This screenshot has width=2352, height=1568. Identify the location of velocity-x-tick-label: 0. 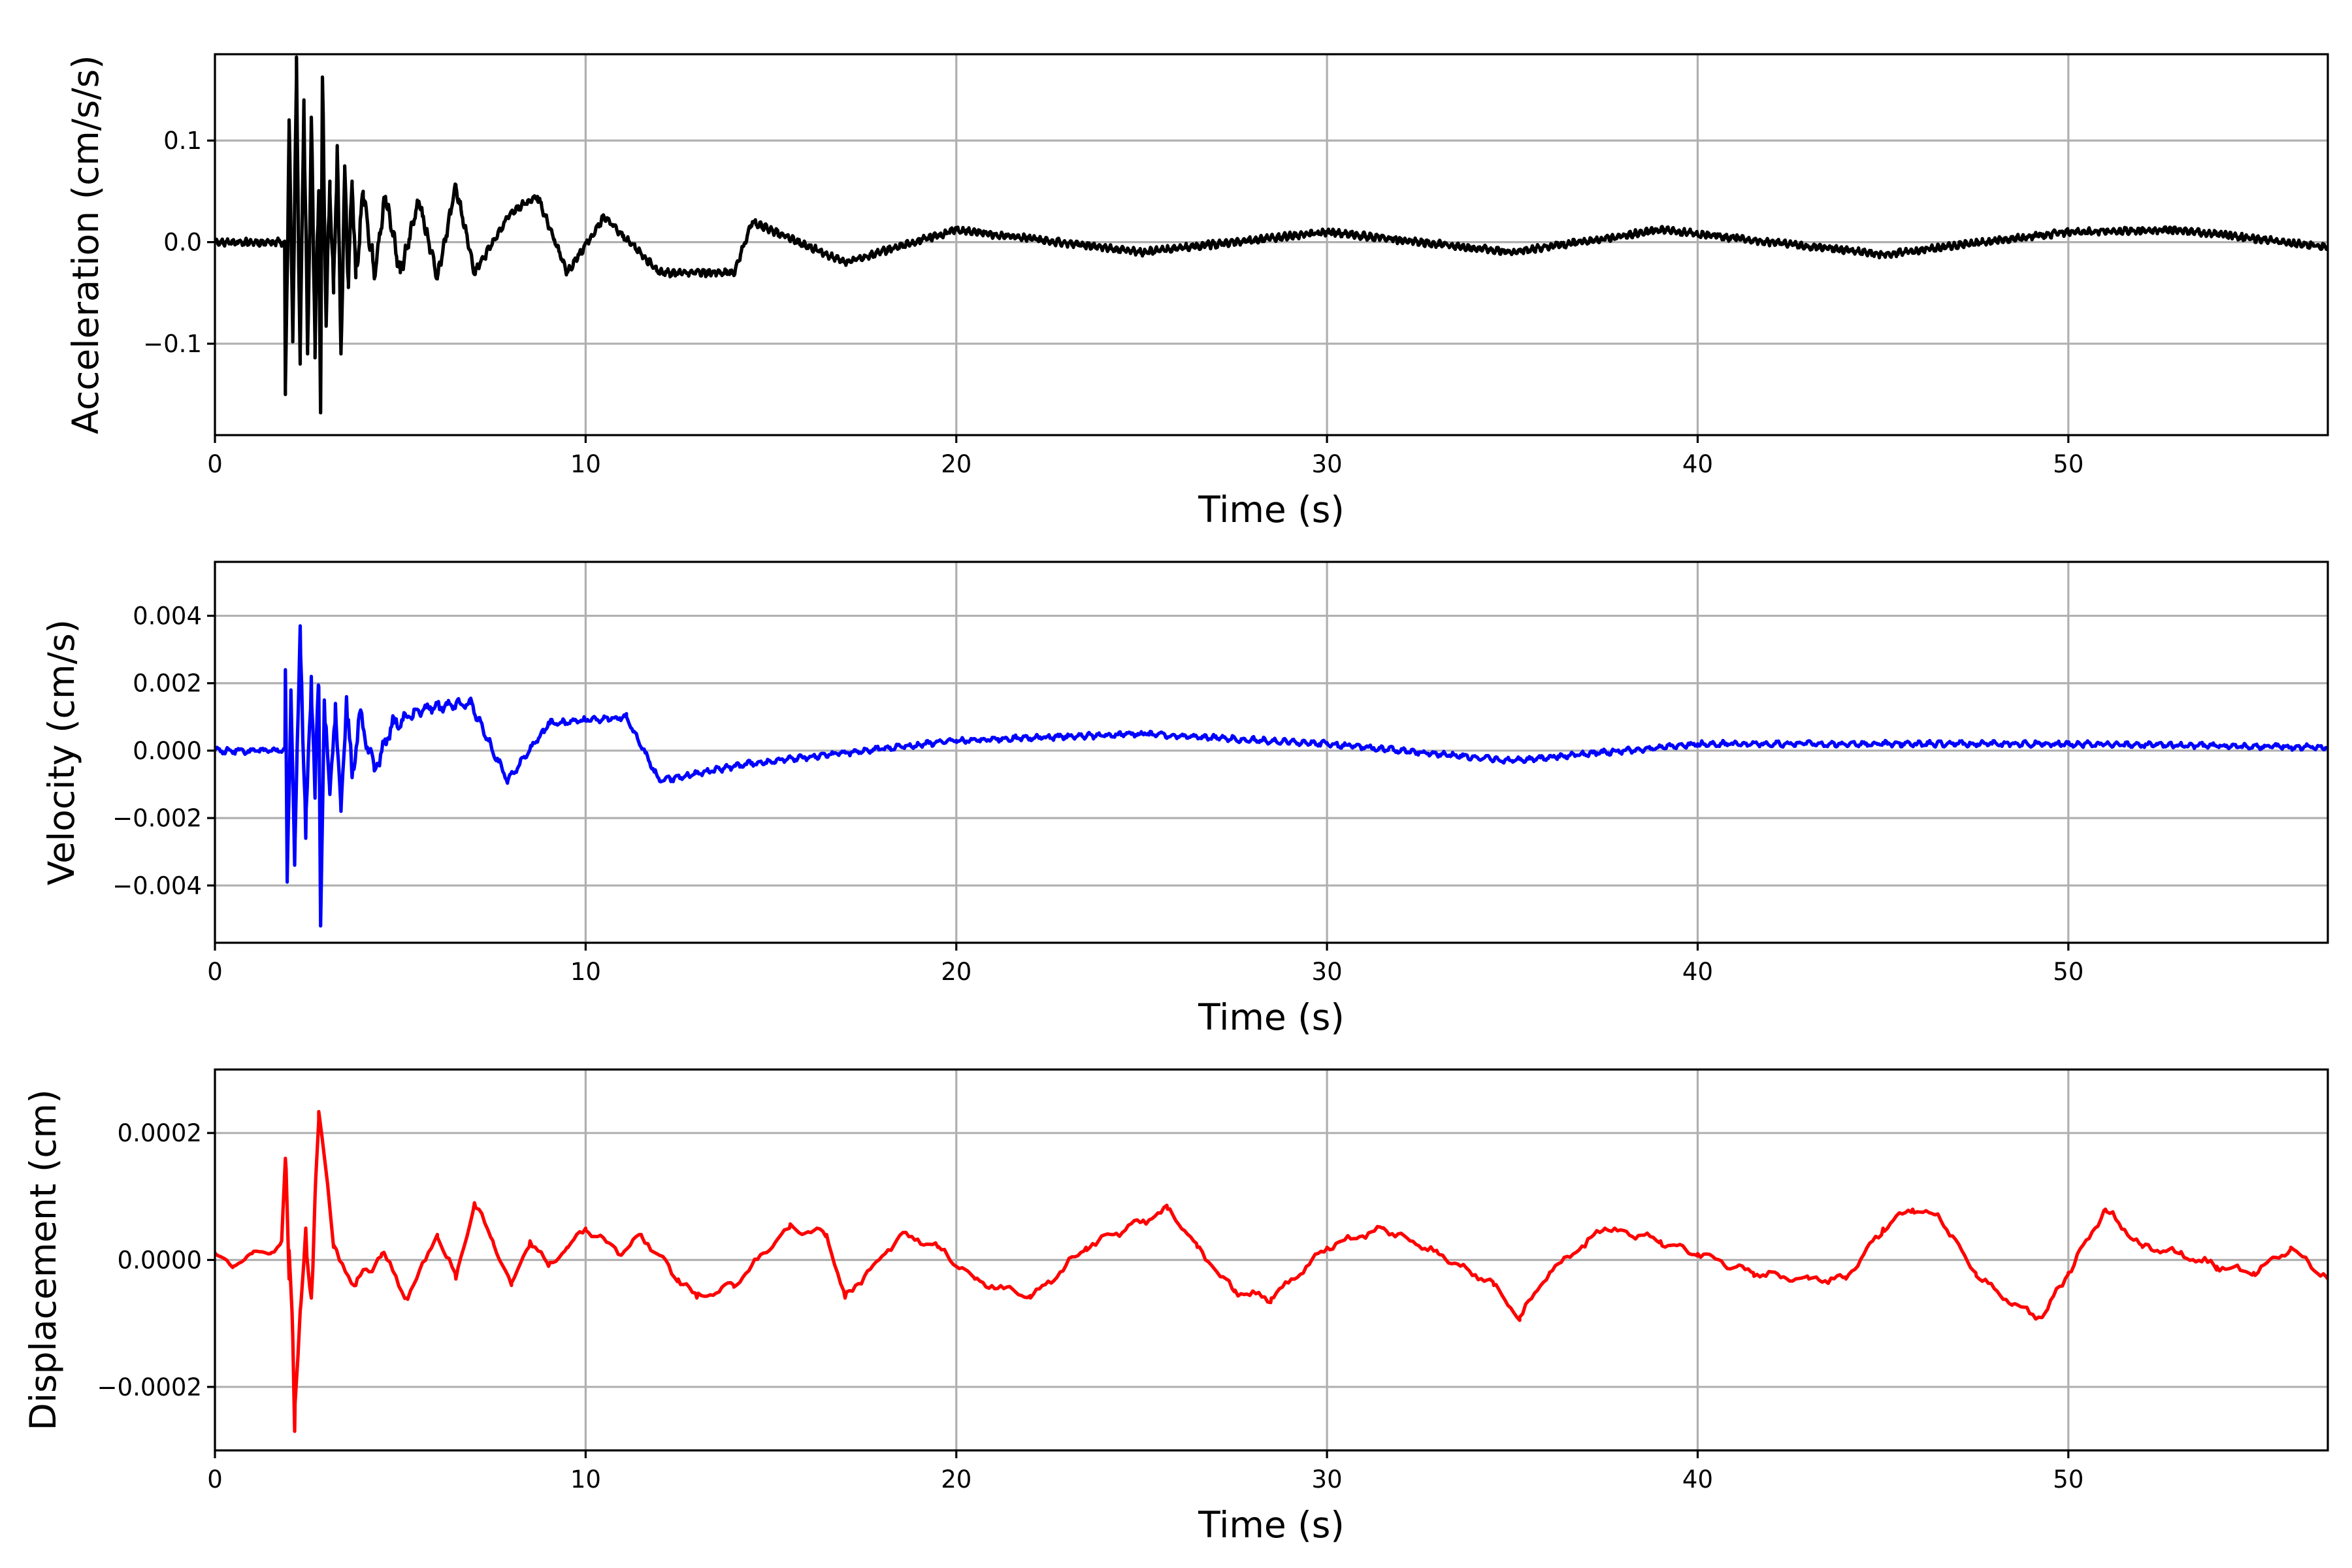
(215, 972).